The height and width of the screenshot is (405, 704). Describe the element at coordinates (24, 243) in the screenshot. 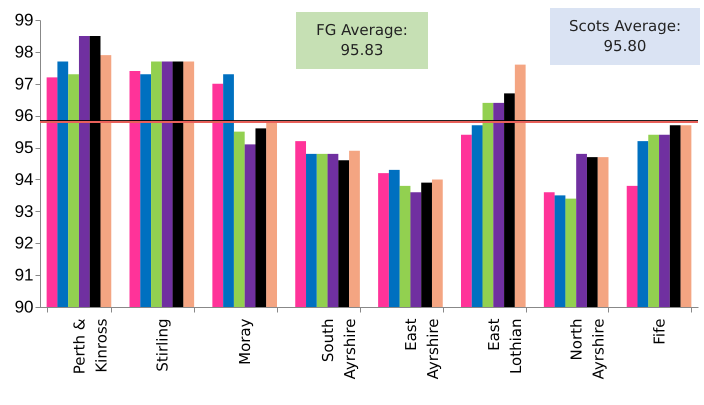

I see `y-tick-label: 92` at that location.